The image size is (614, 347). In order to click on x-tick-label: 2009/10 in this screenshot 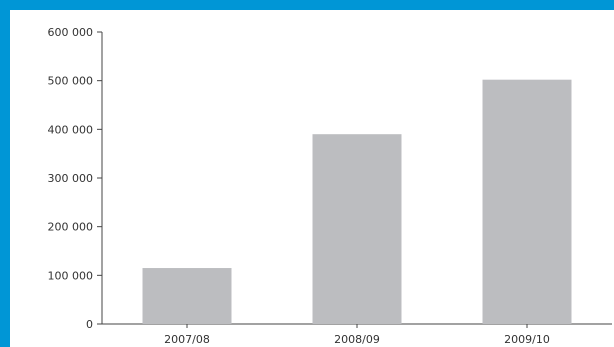, I will do `click(527, 339)`.